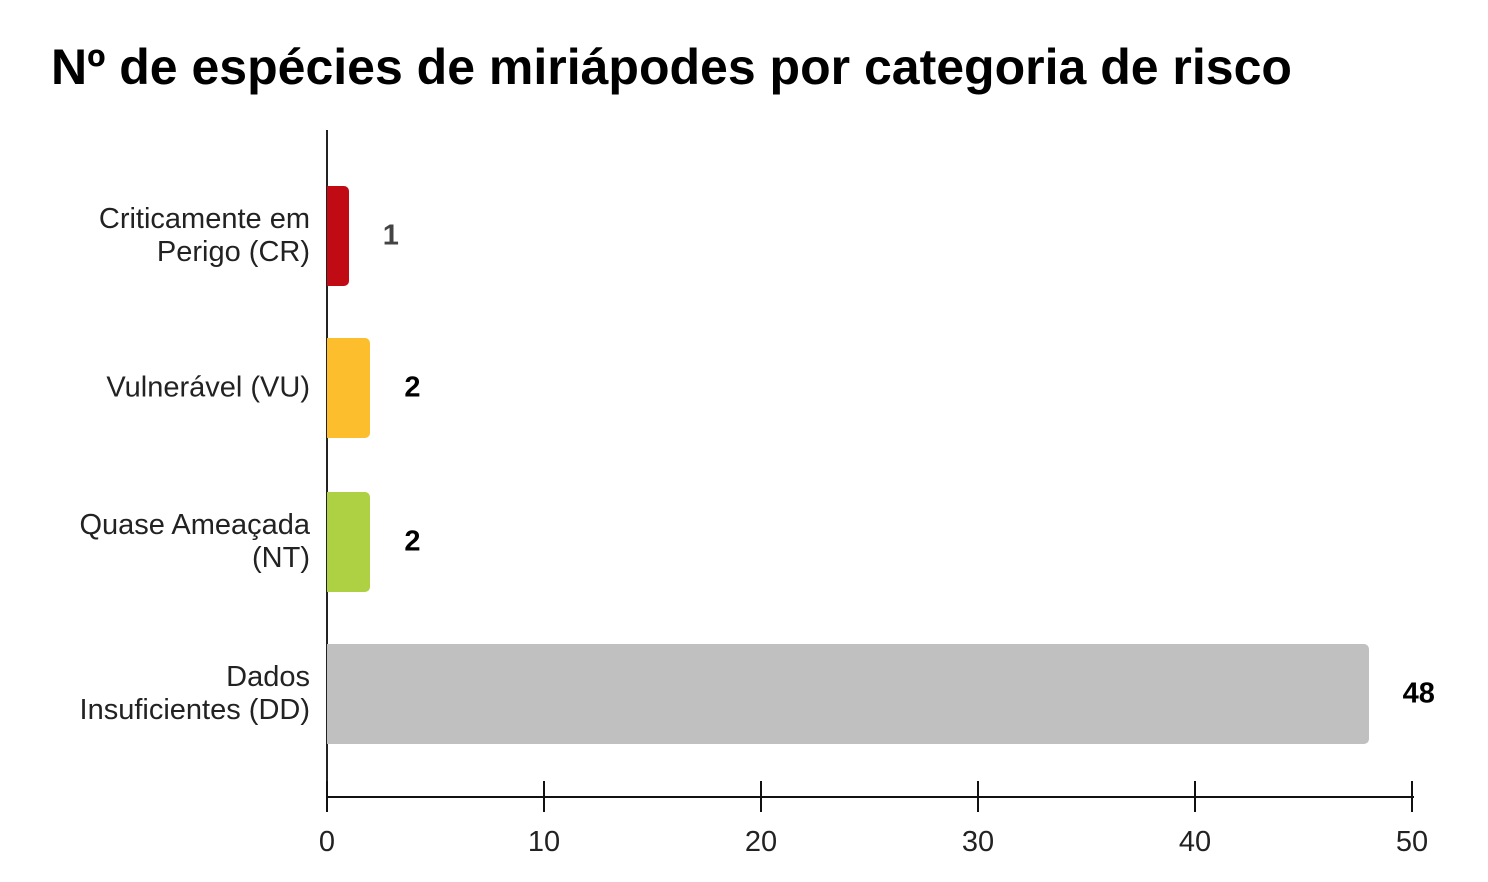 This screenshot has width=1488, height=882. I want to click on category-label: Quase Ameaçada (NT), so click(194, 542).